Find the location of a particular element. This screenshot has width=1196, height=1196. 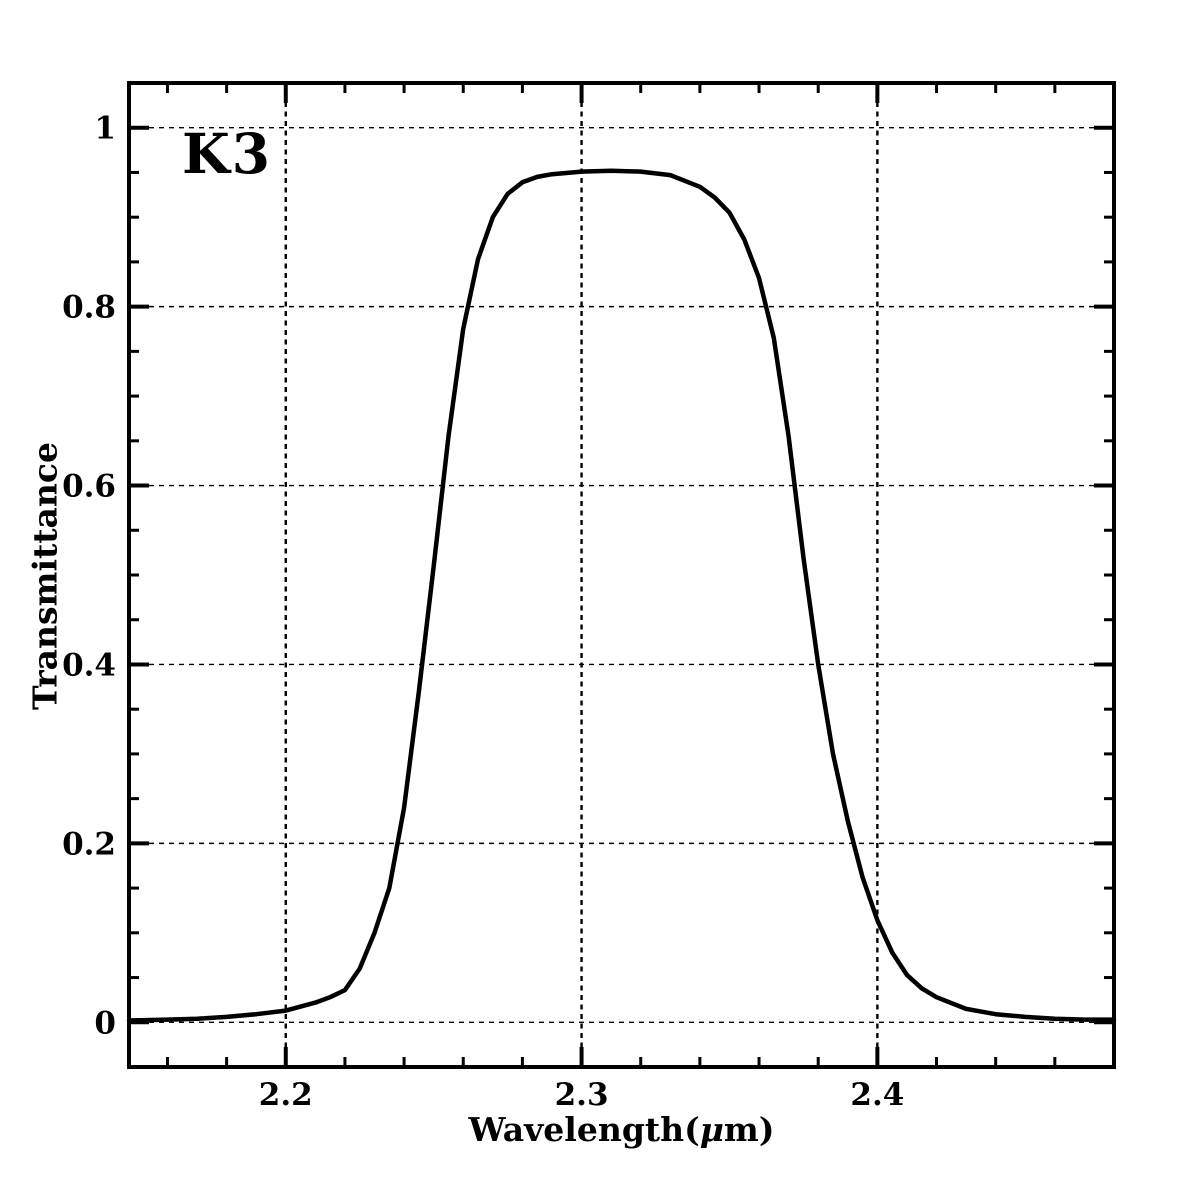

x-axis-label-prefix: Wavelength( is located at coordinates (584, 1129).